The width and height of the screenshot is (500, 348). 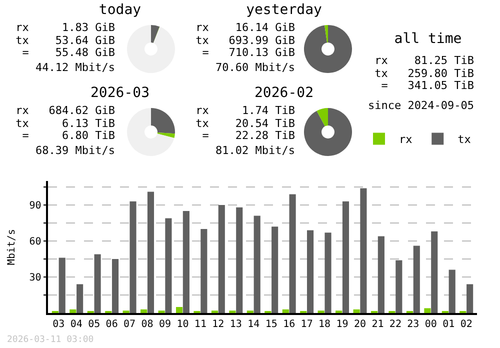 I want to click on x-tick-label: 16, so click(x=289, y=324).